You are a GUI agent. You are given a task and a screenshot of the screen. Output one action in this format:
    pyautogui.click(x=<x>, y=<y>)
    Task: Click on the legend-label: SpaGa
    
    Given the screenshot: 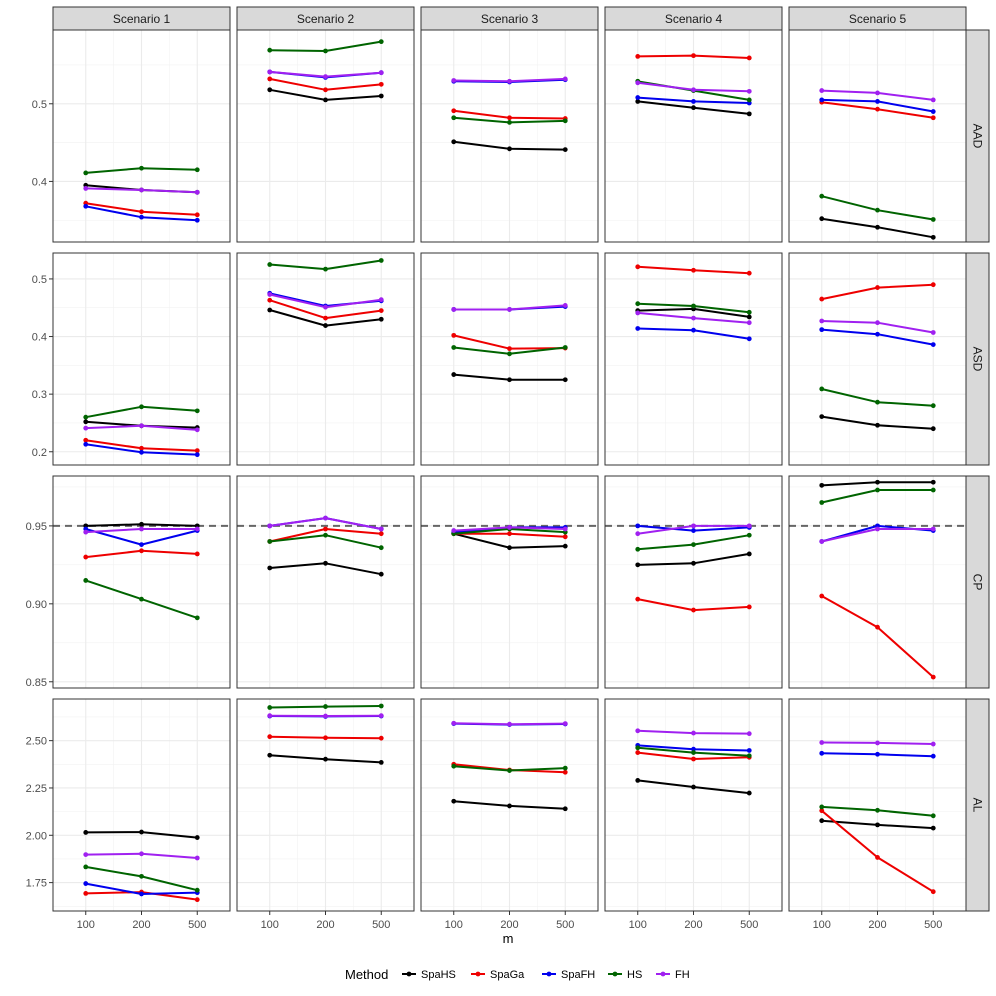 What is the action you would take?
    pyautogui.click(x=507, y=975)
    